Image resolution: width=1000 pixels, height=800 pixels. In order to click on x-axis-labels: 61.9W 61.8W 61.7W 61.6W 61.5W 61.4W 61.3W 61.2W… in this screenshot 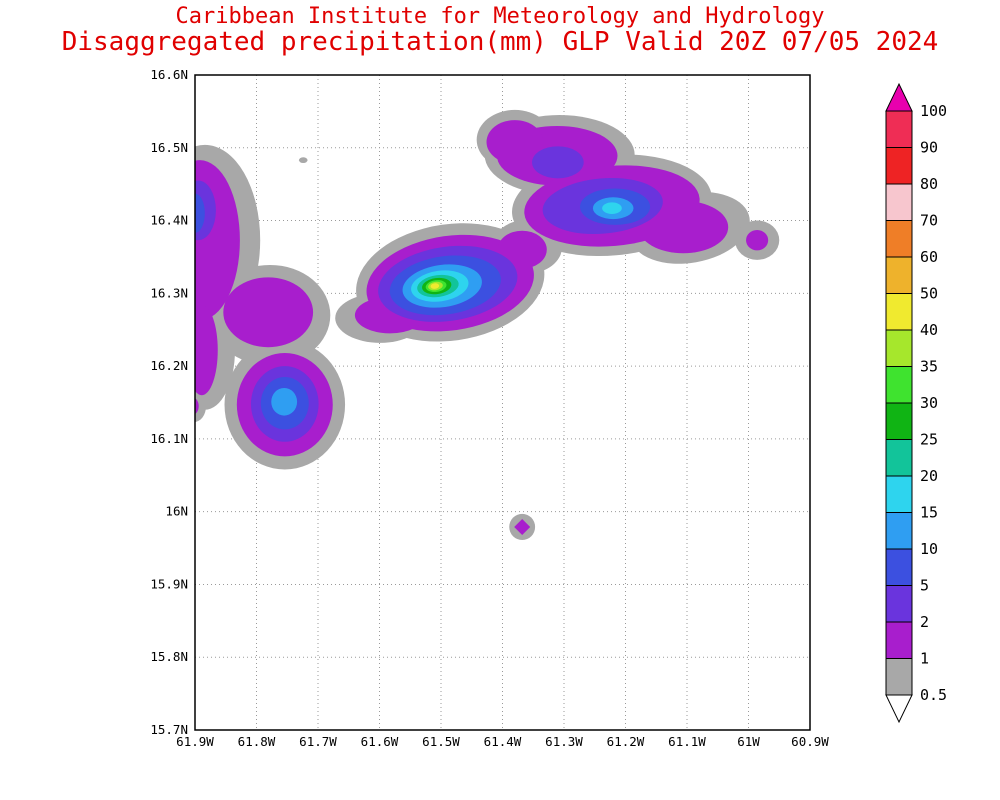, I will do `click(502, 741)`.